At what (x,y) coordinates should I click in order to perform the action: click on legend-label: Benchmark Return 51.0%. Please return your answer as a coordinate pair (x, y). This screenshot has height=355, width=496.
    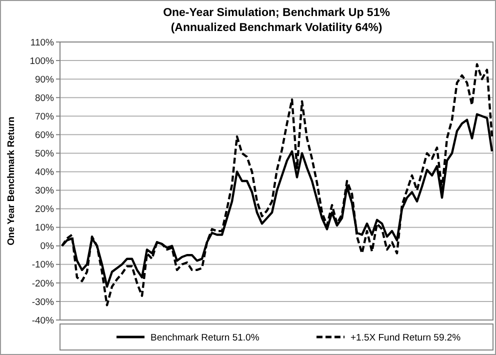
    Looking at the image, I should click on (205, 338).